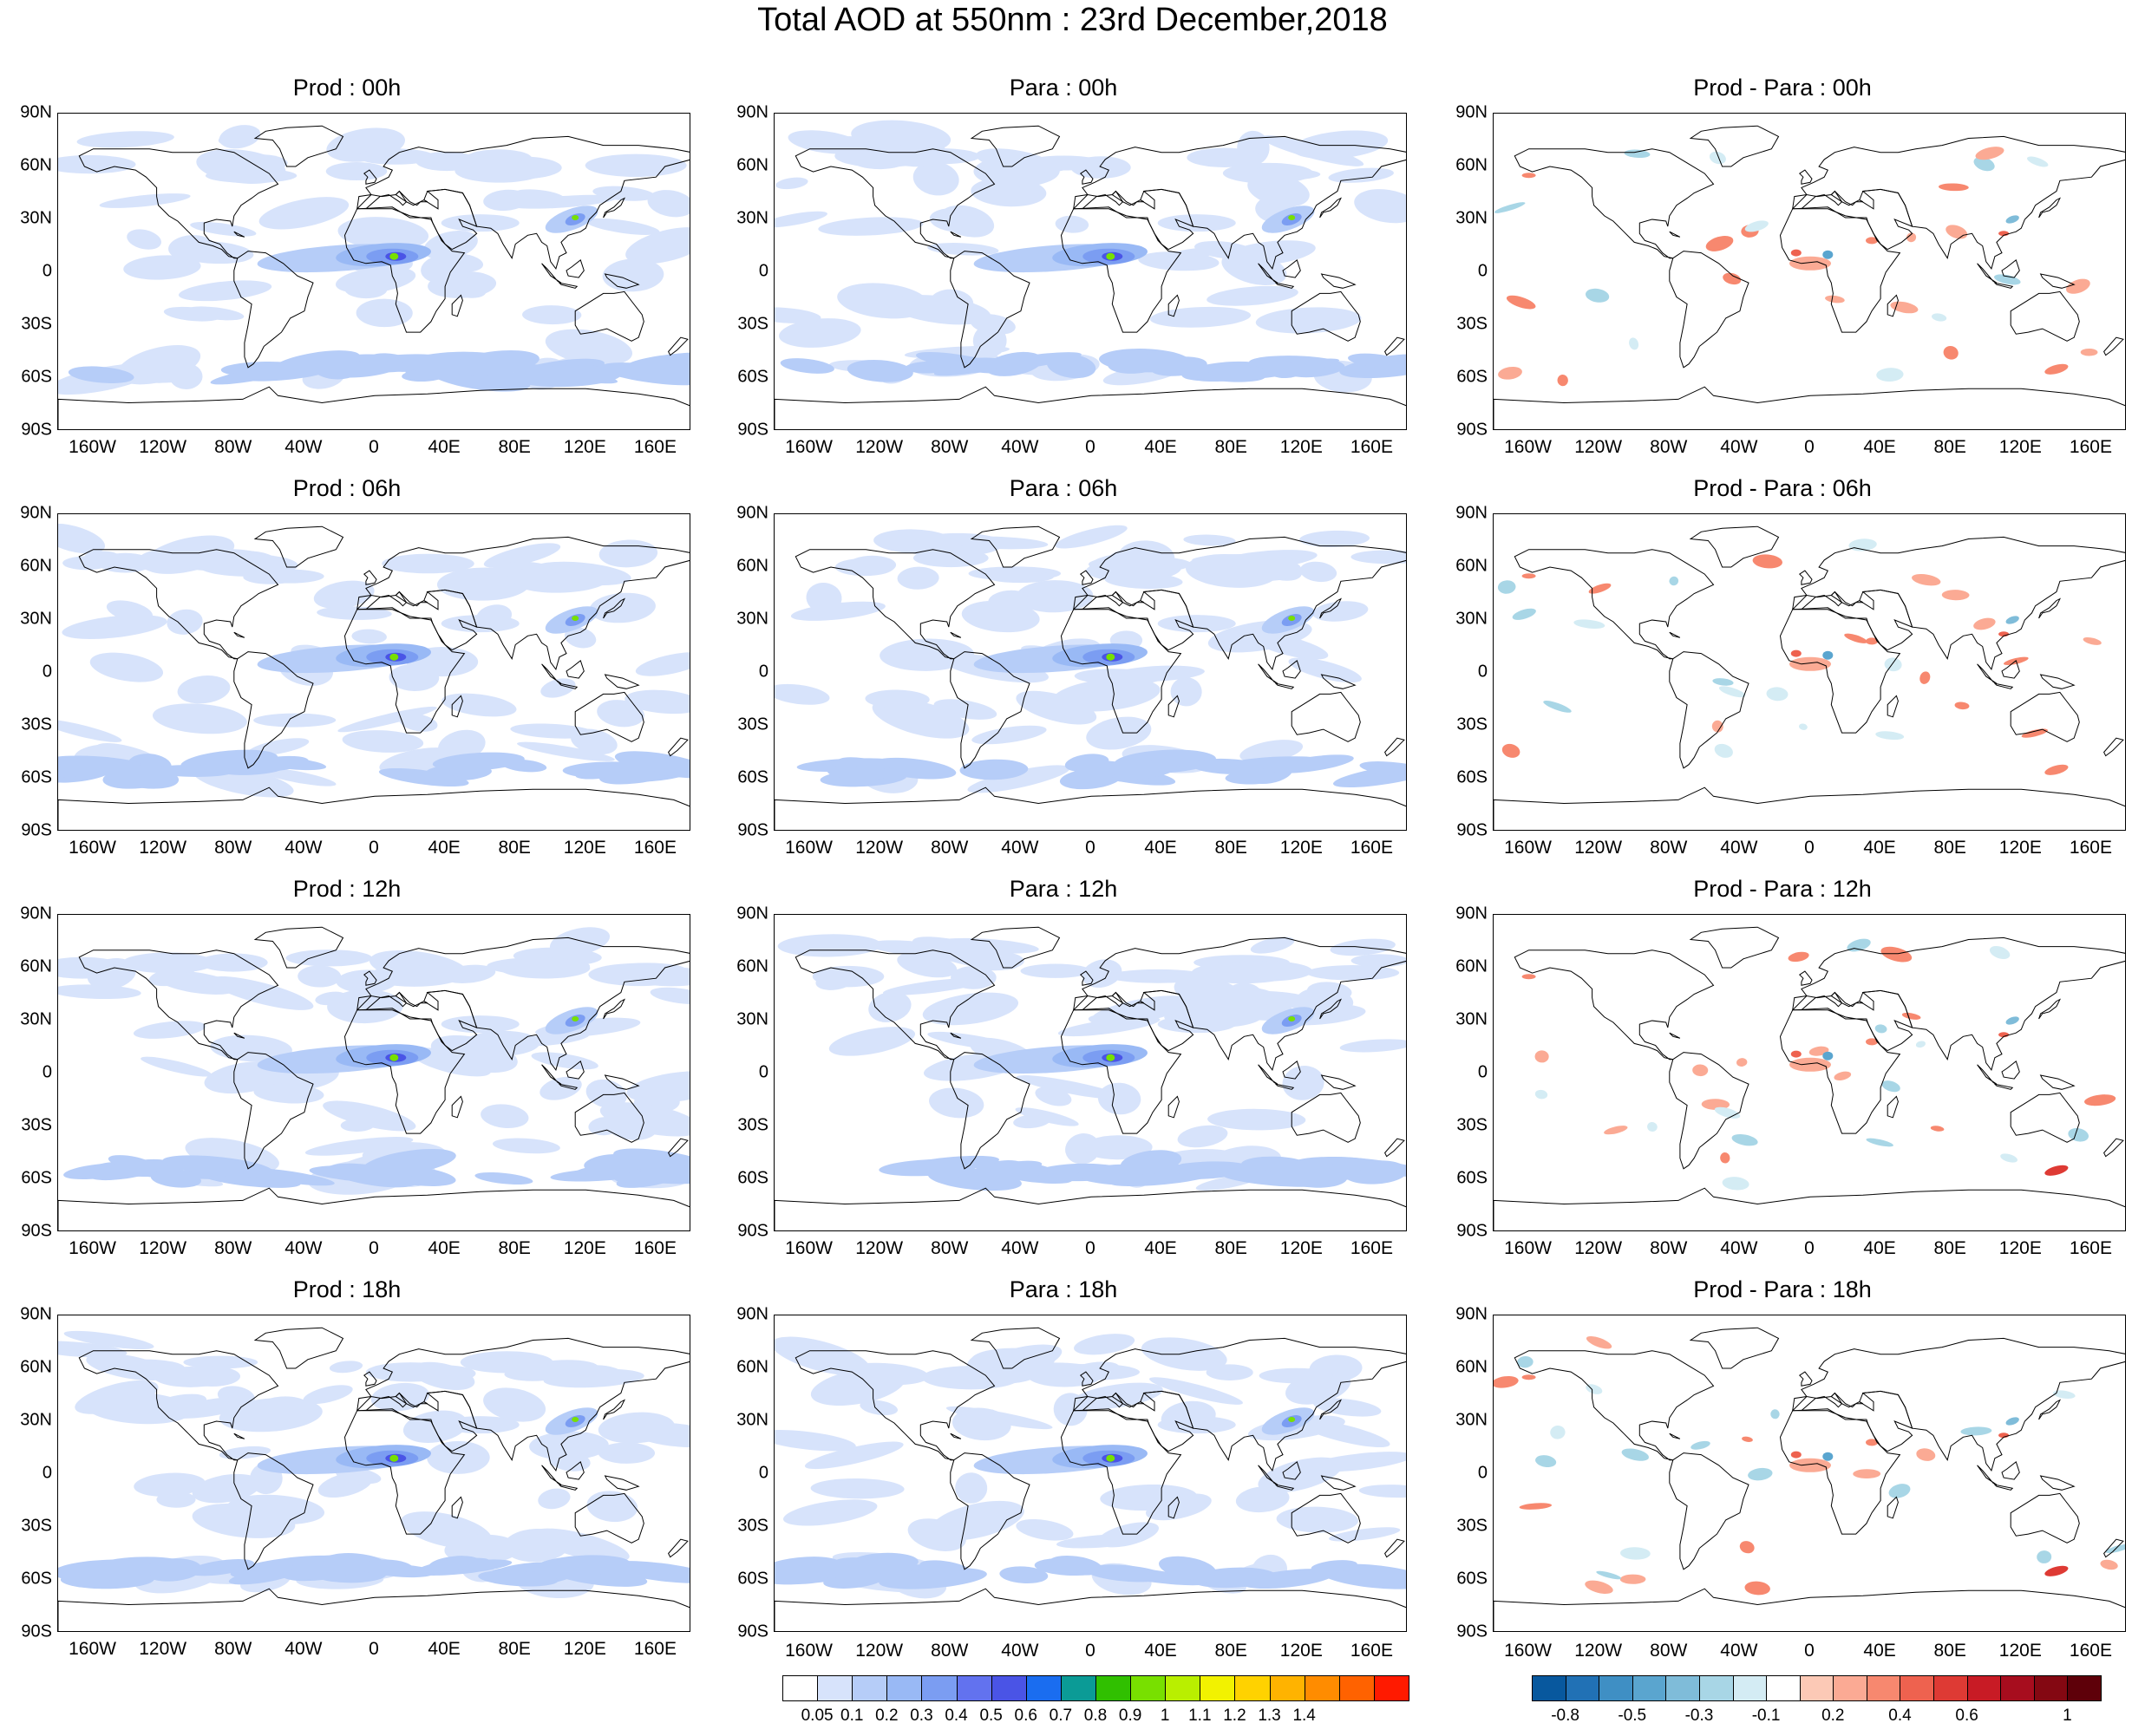 The image size is (2145, 1736). I want to click on longitude-tick-label: 0, so click(1810, 1651).